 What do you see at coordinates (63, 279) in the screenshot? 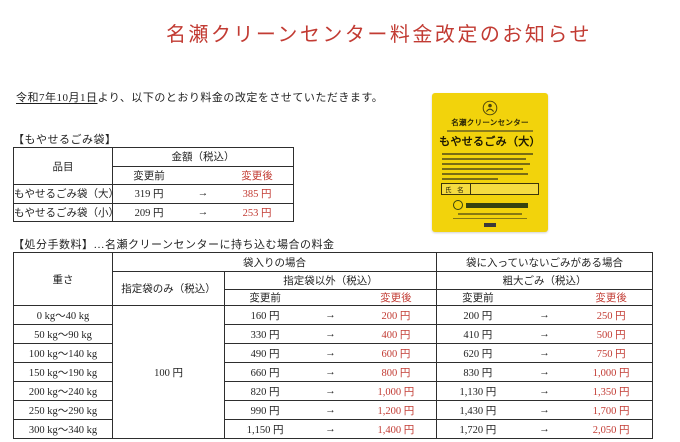
I see `weight-column-header: 重さ` at bounding box center [63, 279].